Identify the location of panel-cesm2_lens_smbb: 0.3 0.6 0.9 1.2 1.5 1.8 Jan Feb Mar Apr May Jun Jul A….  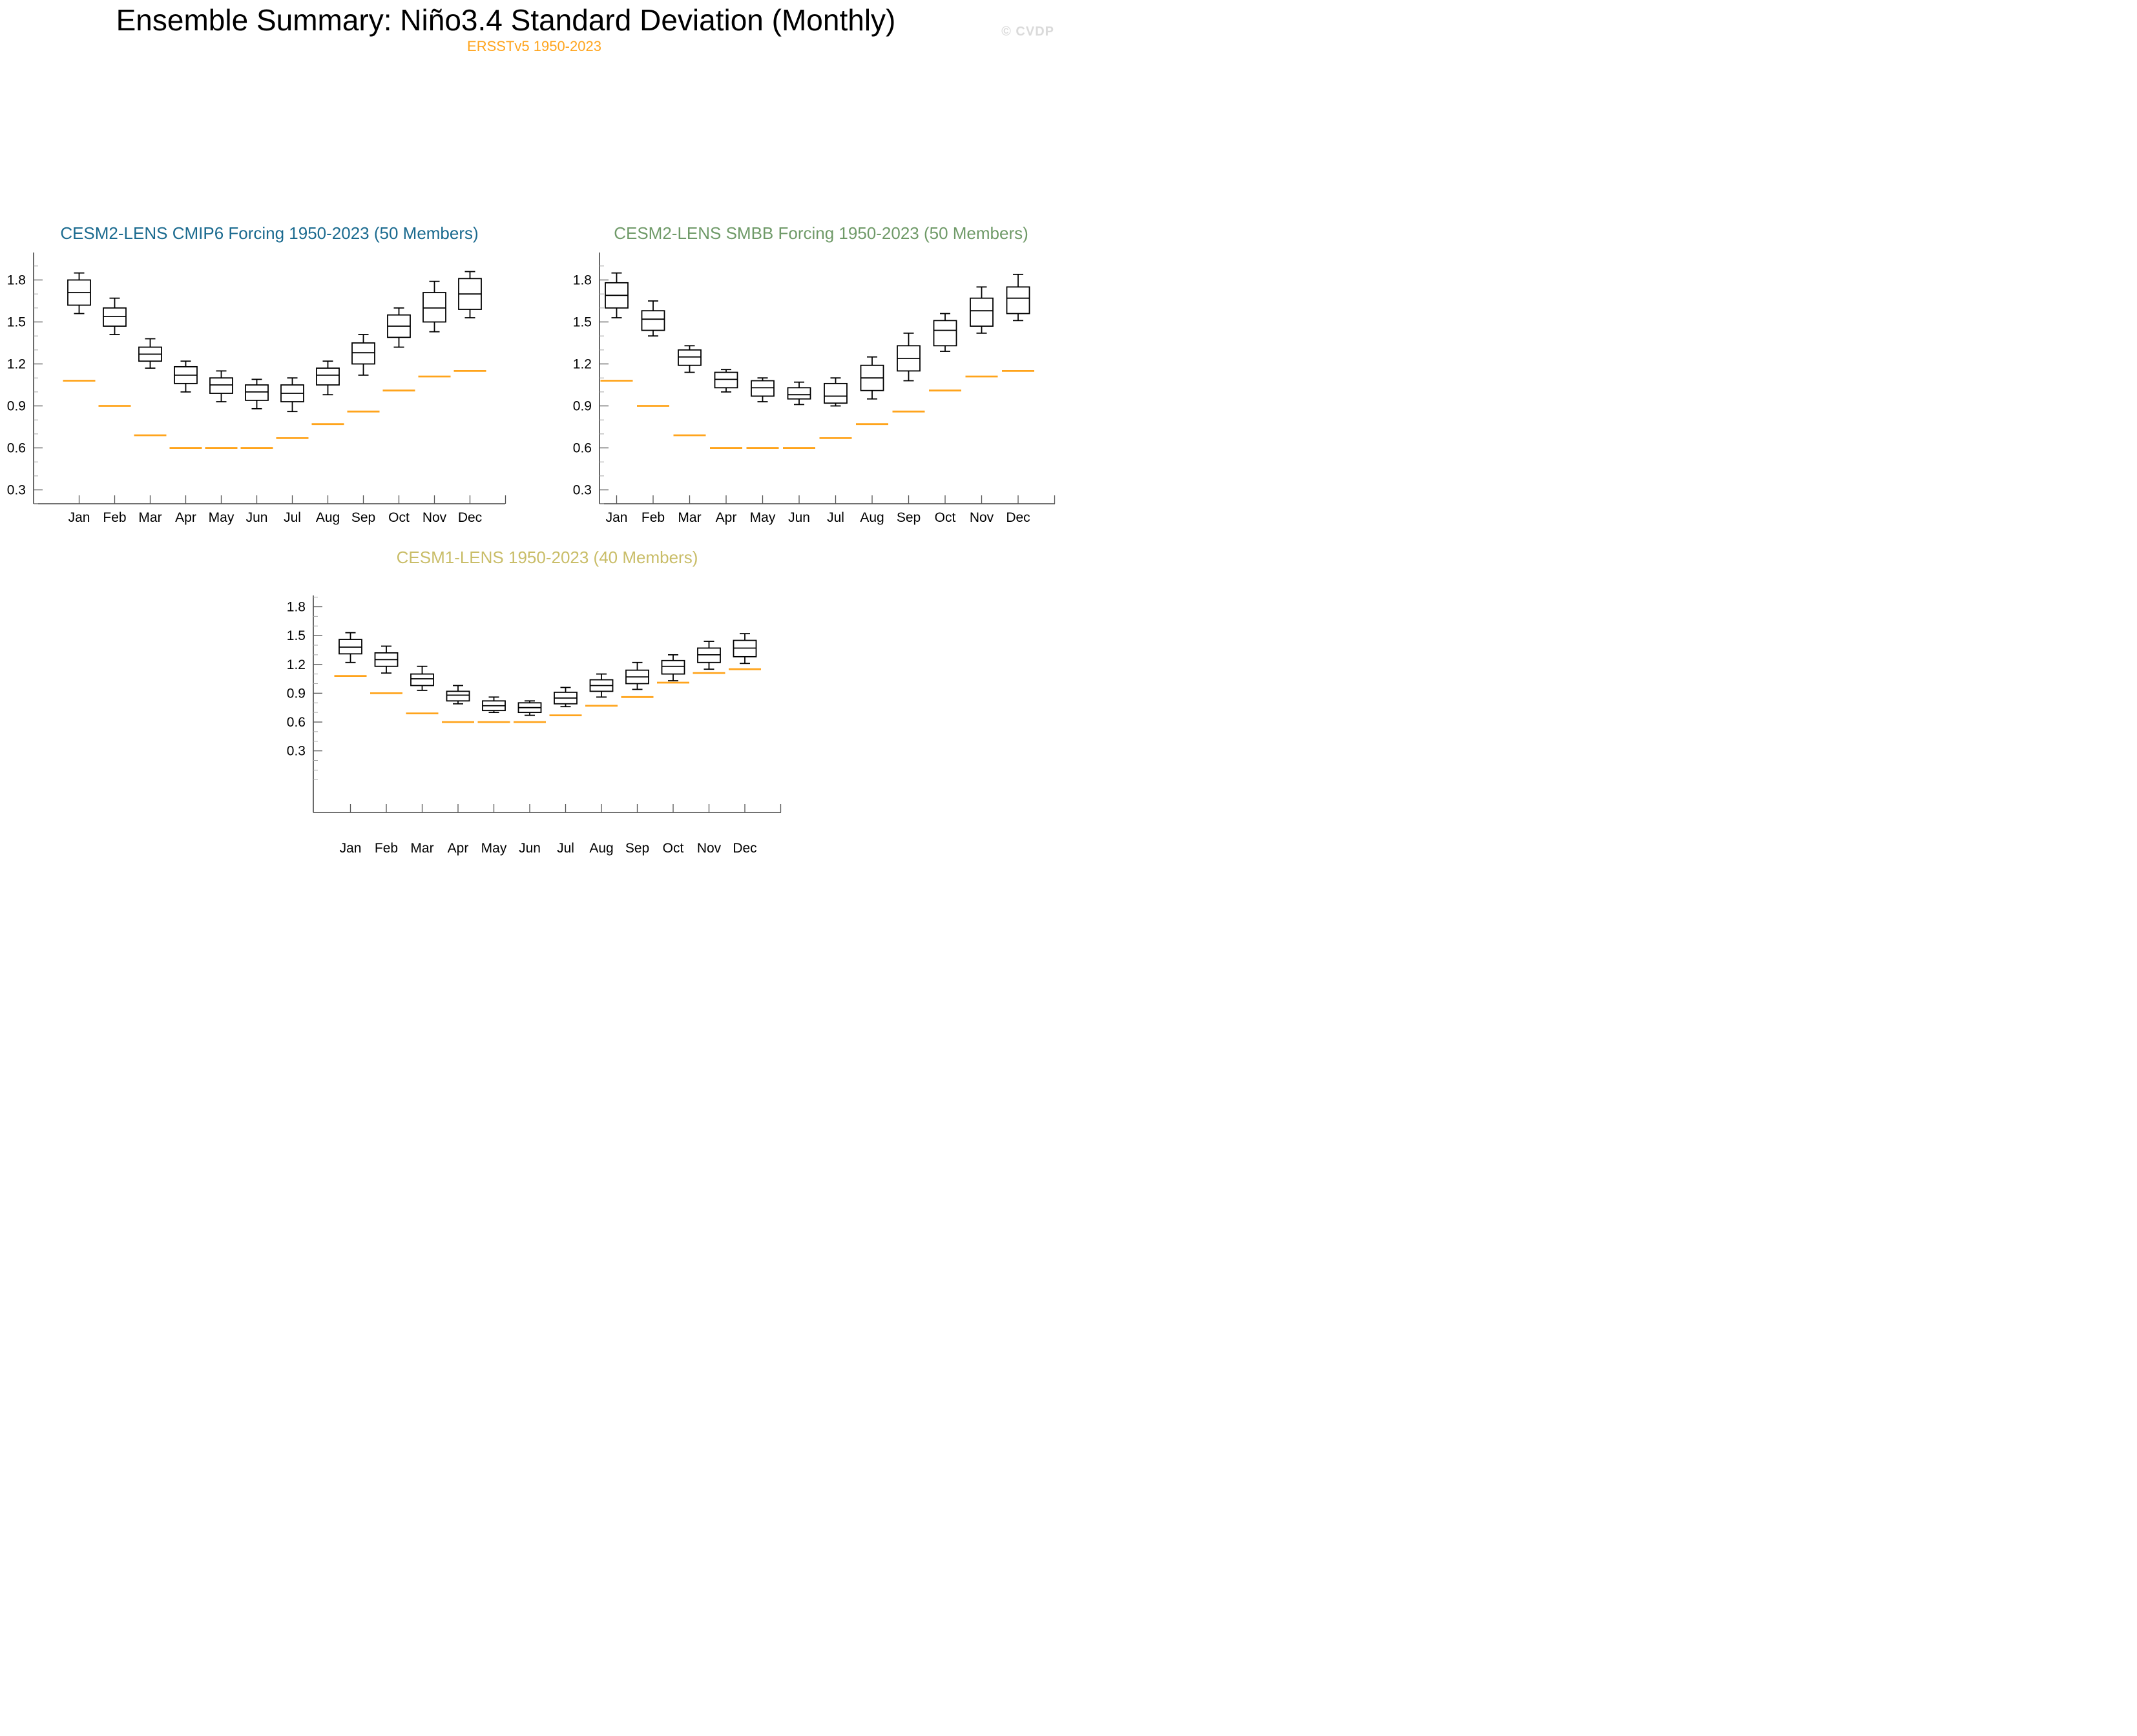
(814, 389).